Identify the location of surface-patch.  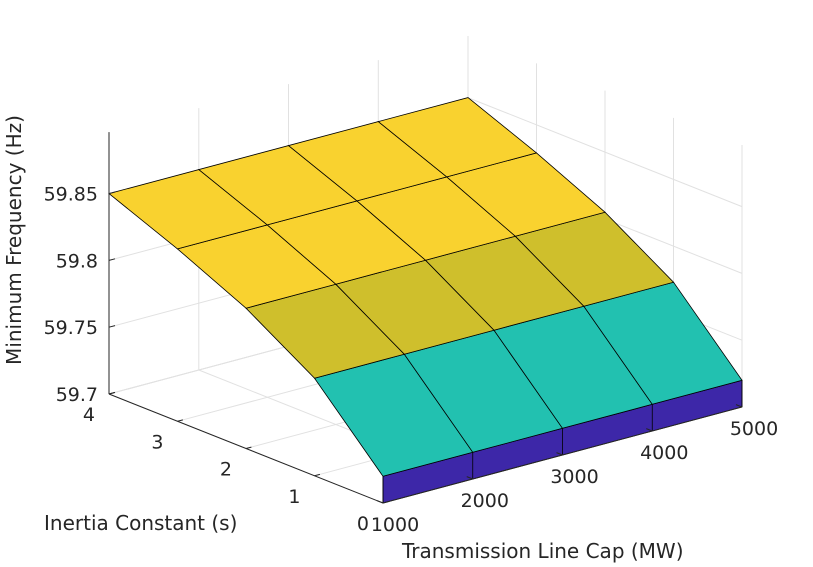
(457, 137).